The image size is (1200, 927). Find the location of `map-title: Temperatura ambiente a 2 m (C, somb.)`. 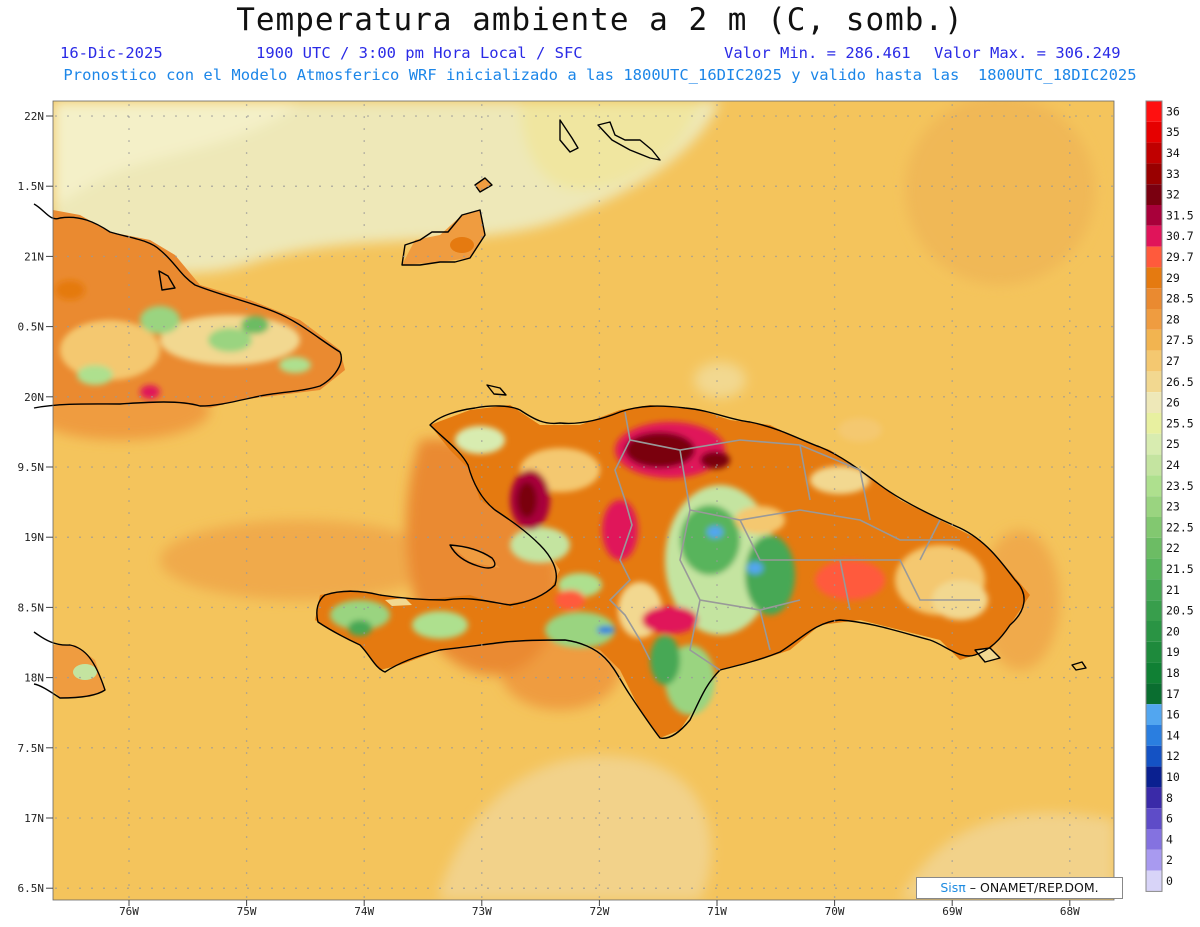

map-title: Temperatura ambiente a 2 m (C, somb.) is located at coordinates (600, 20).